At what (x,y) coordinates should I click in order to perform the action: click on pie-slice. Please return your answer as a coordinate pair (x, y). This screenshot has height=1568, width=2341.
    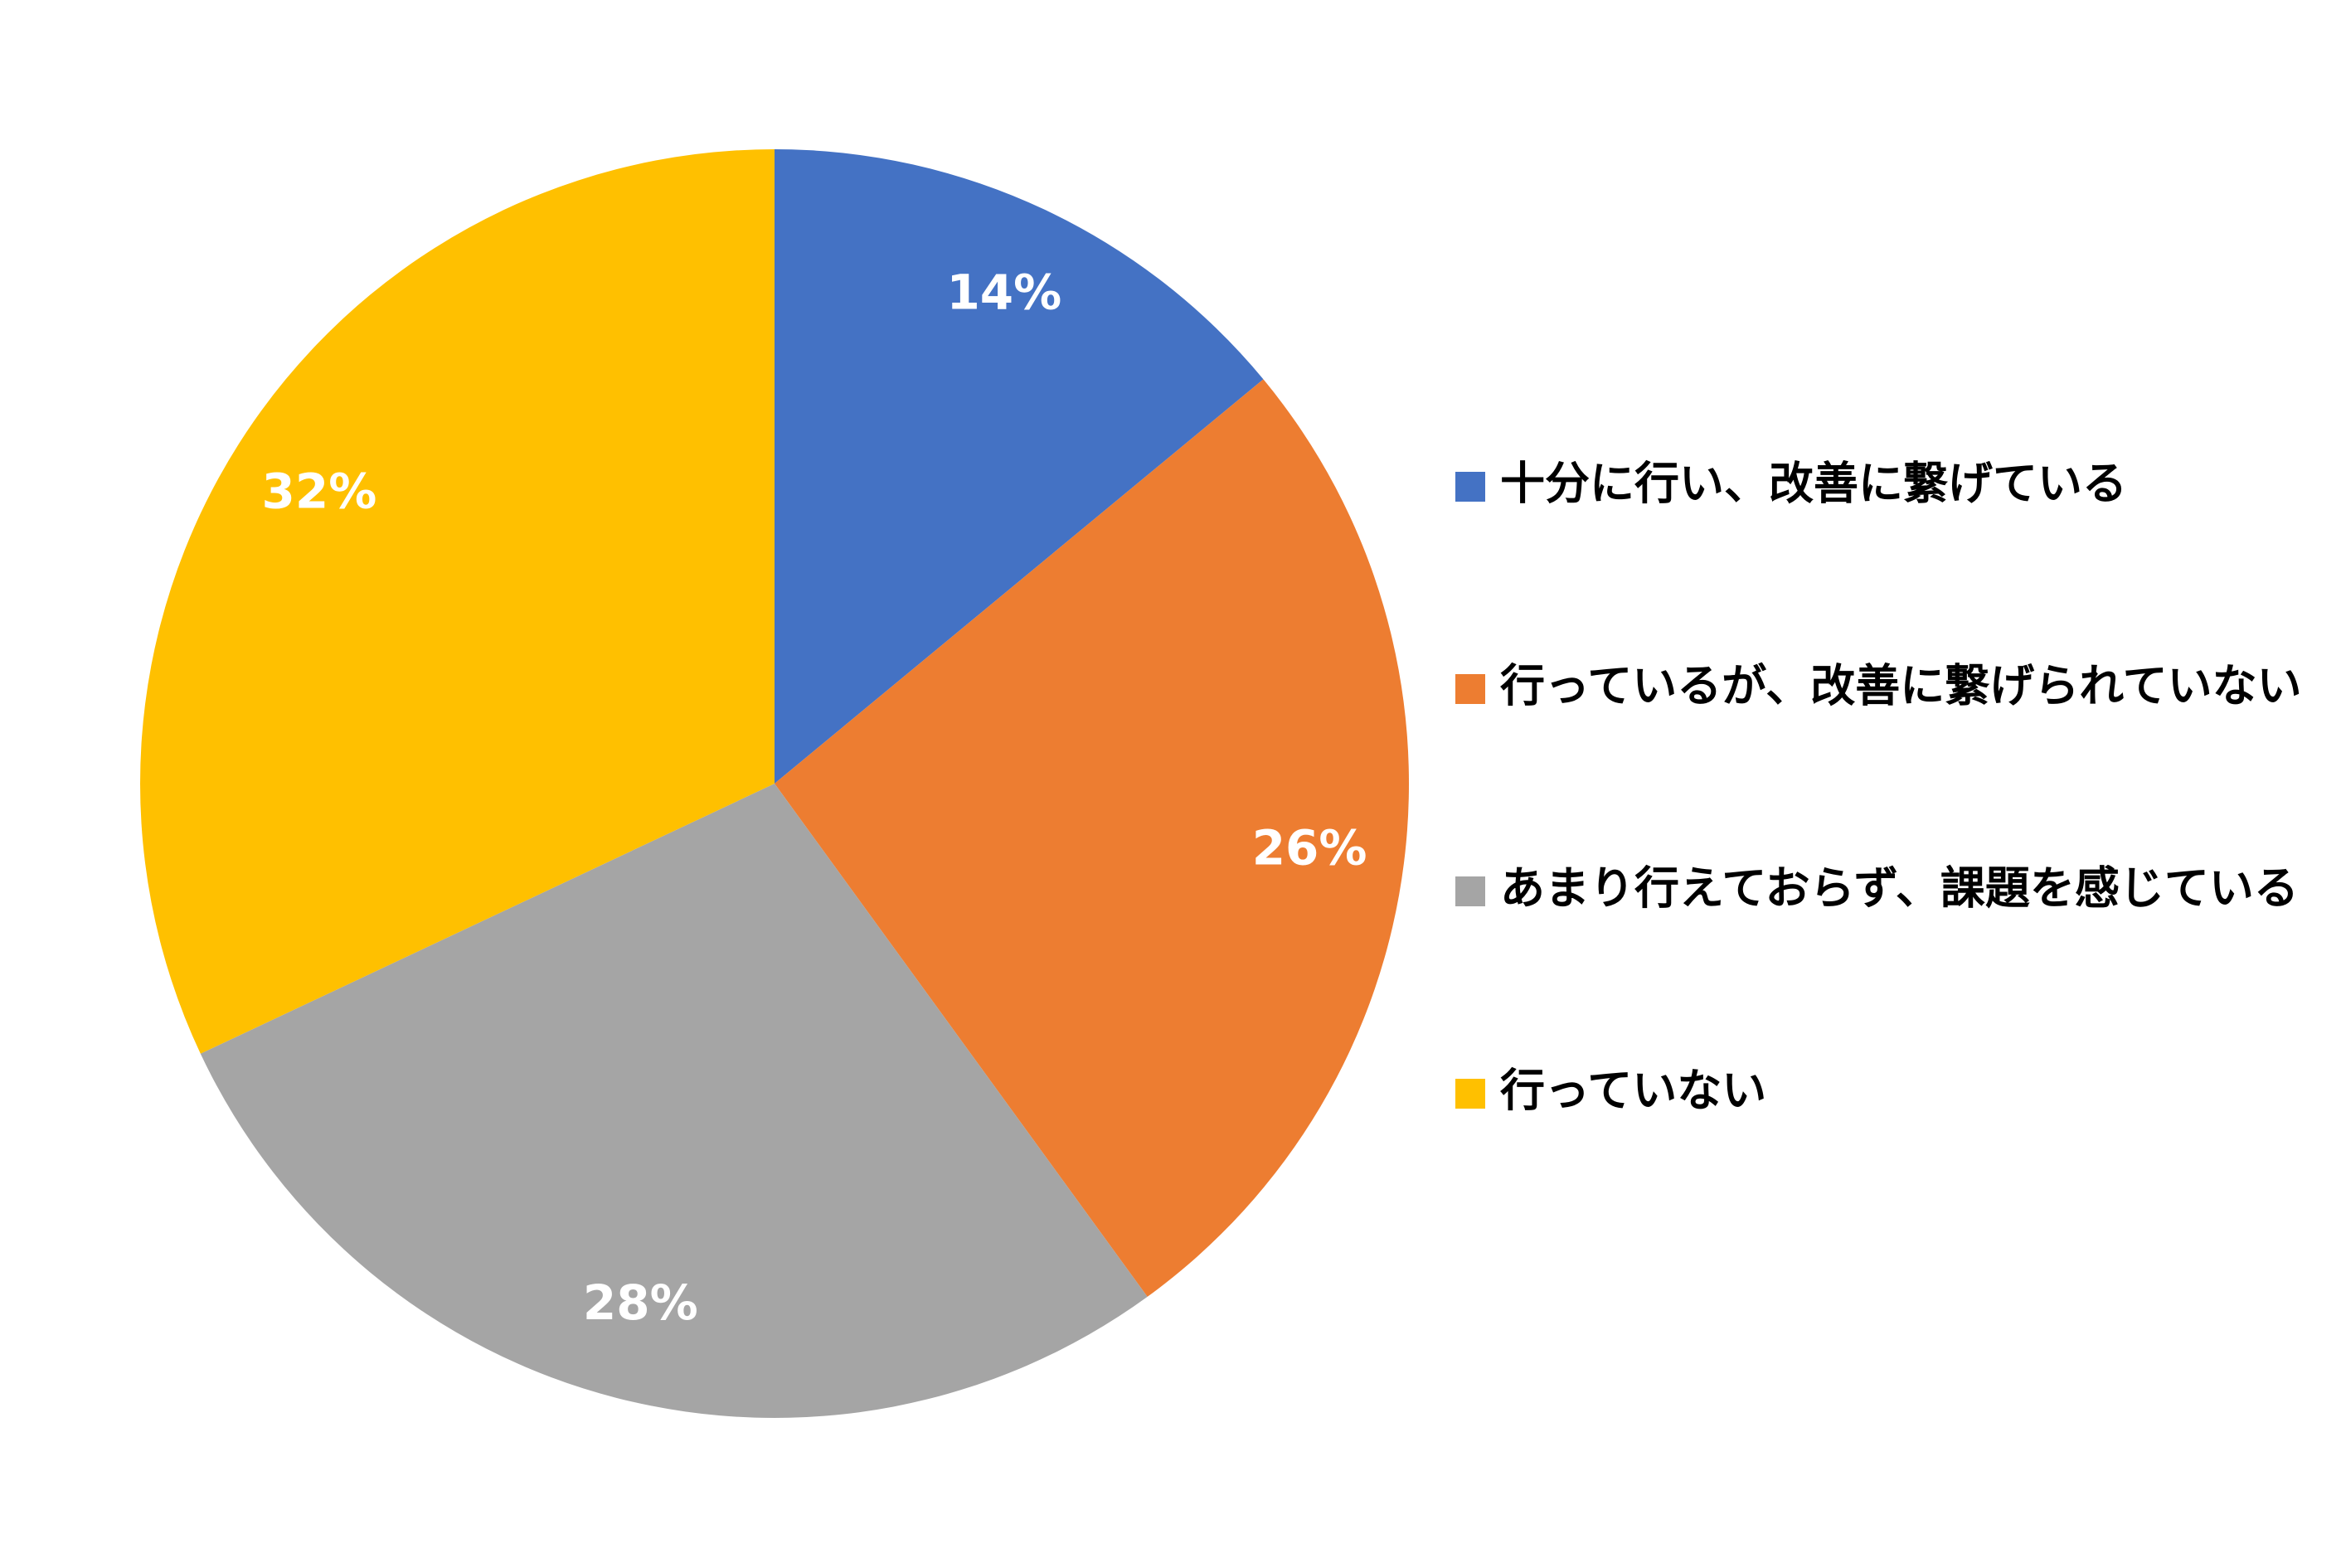
    Looking at the image, I should click on (1019, 466).